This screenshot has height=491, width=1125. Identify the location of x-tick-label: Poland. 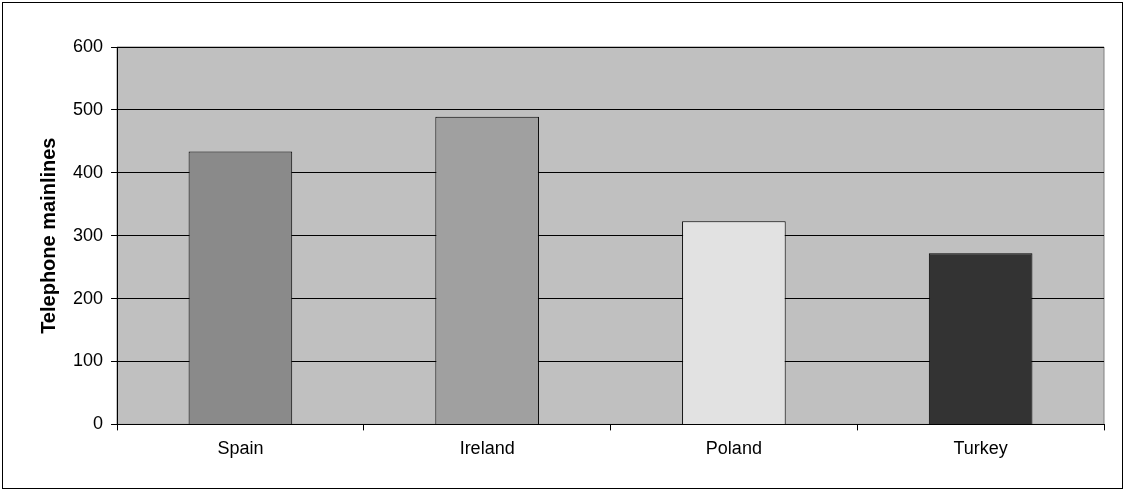
(733, 448).